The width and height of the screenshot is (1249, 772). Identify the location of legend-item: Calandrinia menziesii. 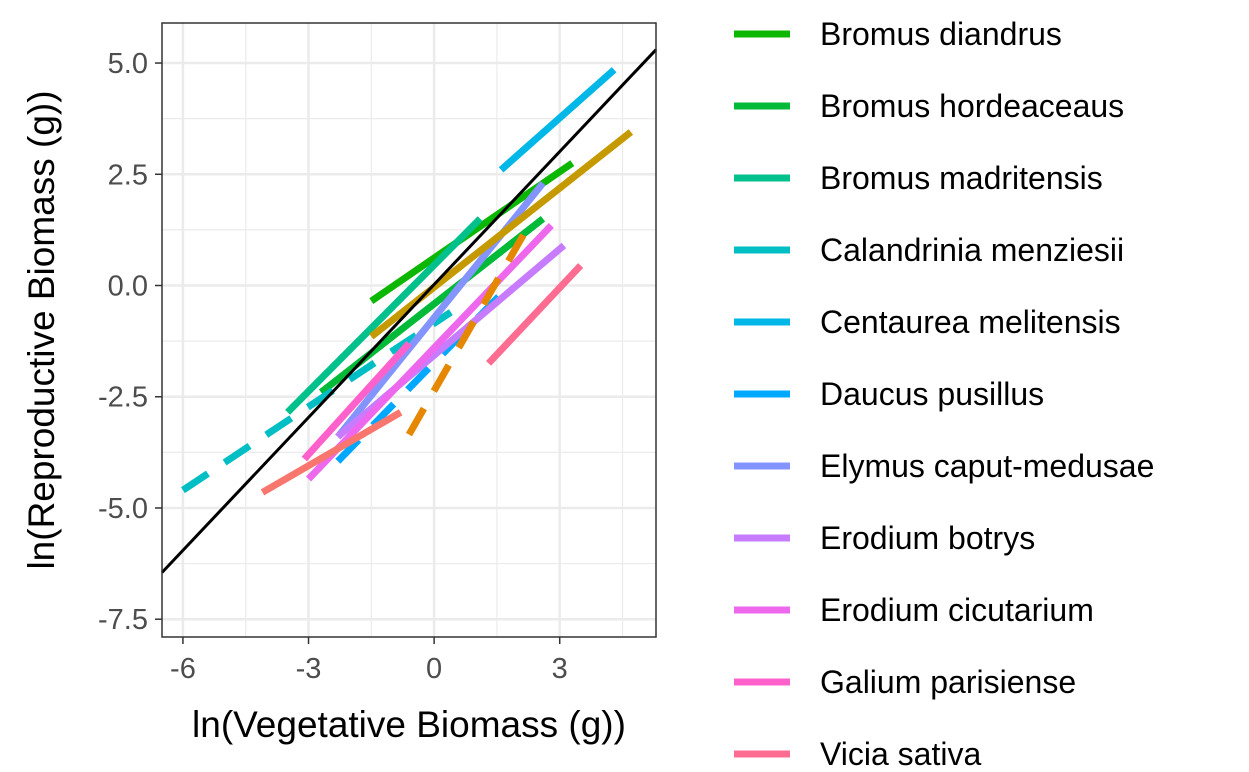
(929, 250).